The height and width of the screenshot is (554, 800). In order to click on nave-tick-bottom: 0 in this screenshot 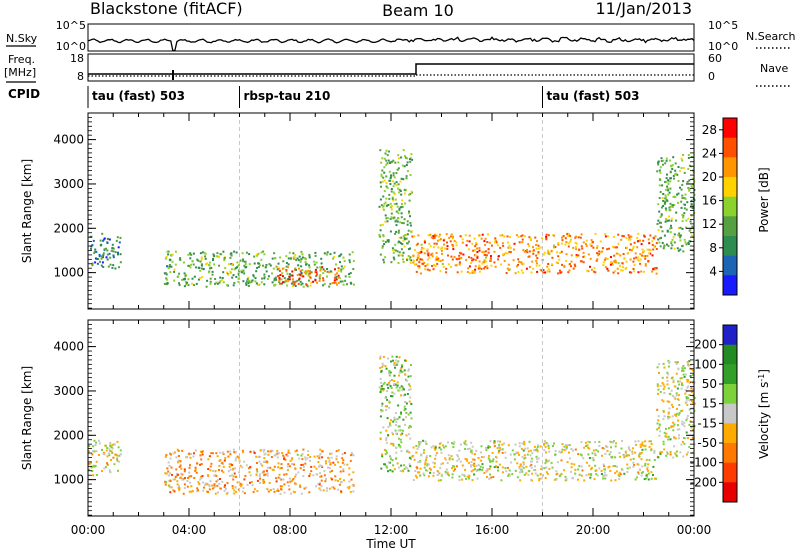, I will do `click(711, 76)`.